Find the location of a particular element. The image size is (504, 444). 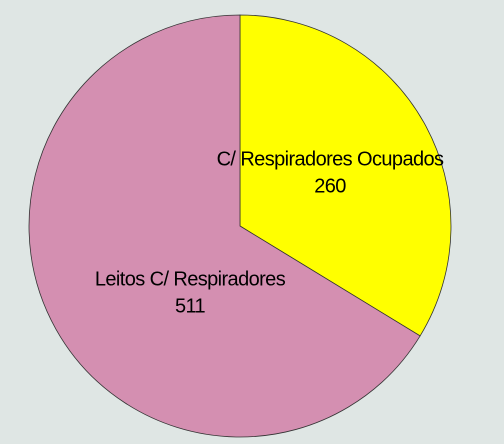

slice-value: 260 is located at coordinates (330, 186).